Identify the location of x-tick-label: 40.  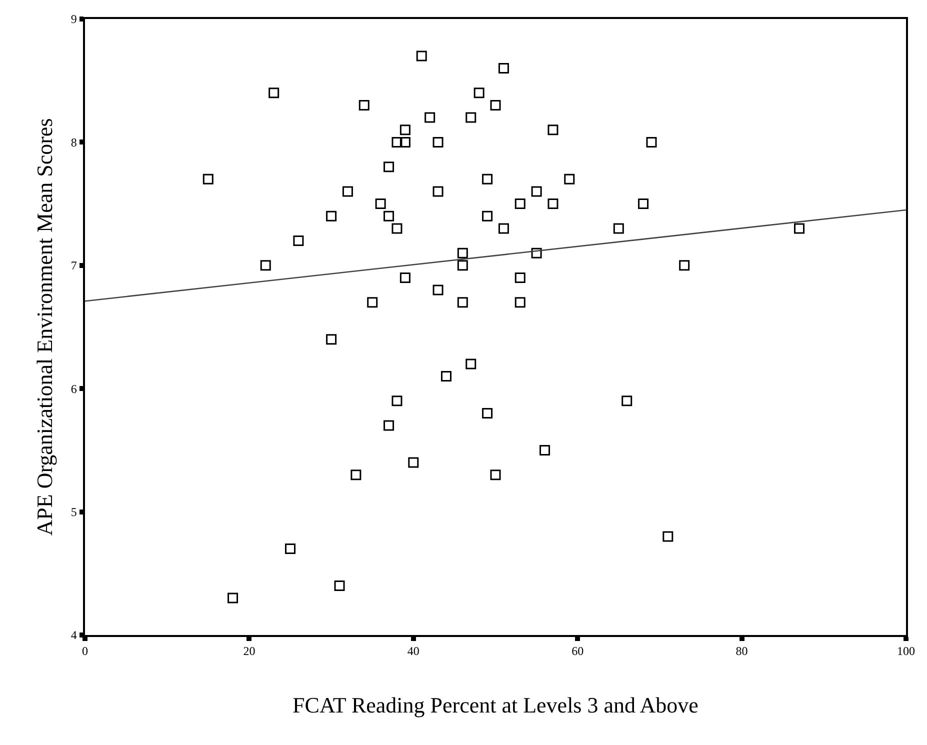
(413, 651).